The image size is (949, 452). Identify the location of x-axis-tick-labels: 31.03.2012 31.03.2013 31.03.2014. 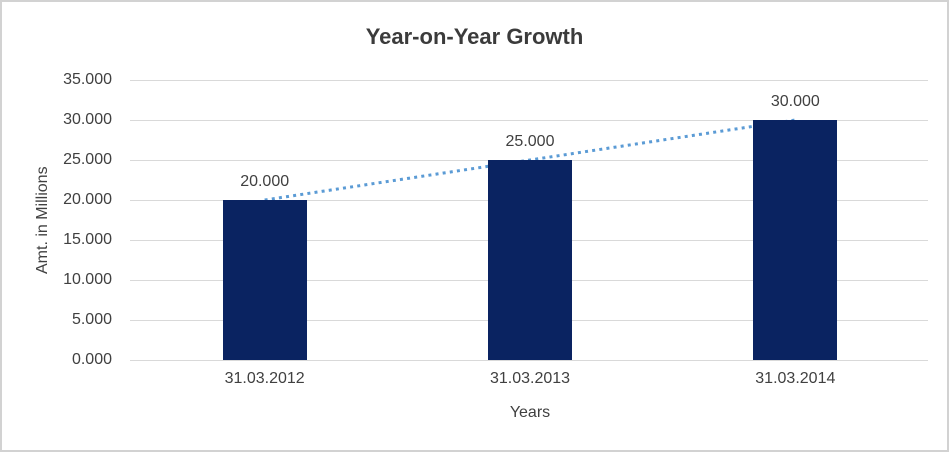
(530, 380).